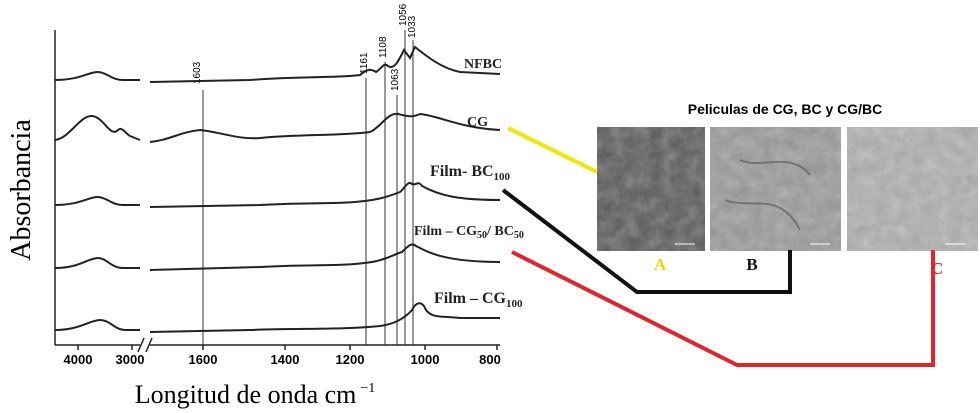  Describe the element at coordinates (21, 190) in the screenshot. I see `y-axis-label: Absorbancia` at that location.